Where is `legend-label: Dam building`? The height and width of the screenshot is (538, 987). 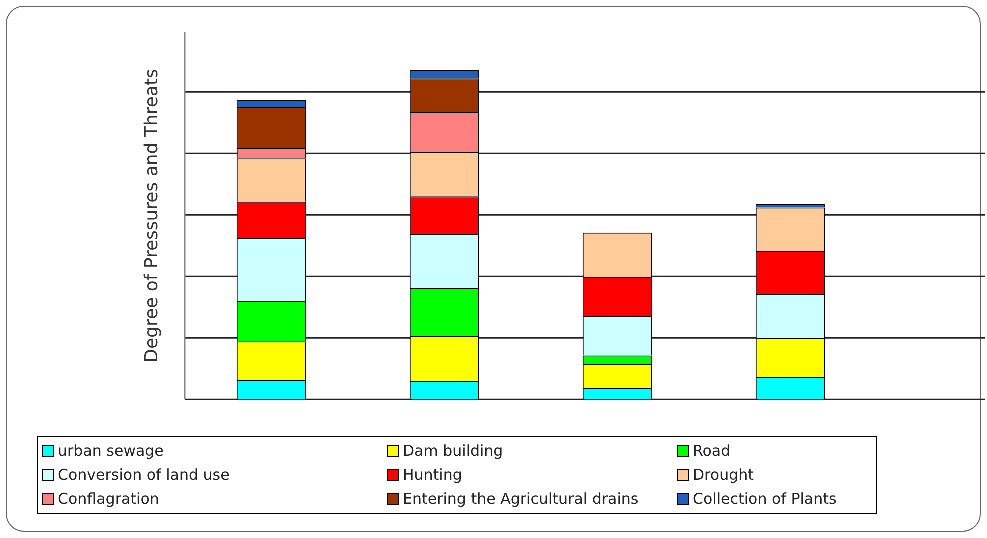 legend-label: Dam building is located at coordinates (453, 451).